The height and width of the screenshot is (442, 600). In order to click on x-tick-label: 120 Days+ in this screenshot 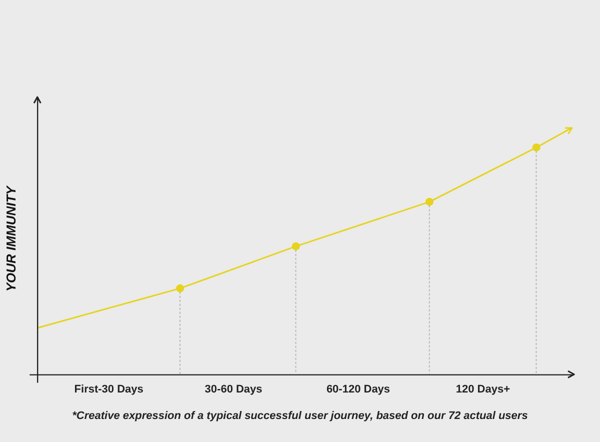, I will do `click(483, 389)`.